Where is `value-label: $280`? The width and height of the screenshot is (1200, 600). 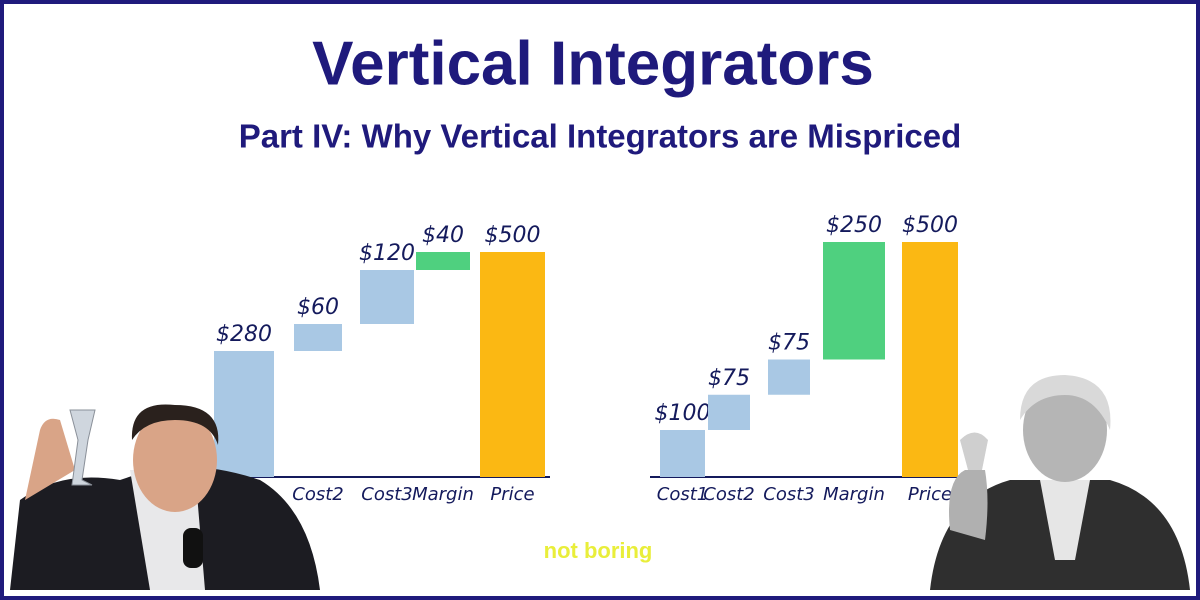 value-label: $280 is located at coordinates (244, 334).